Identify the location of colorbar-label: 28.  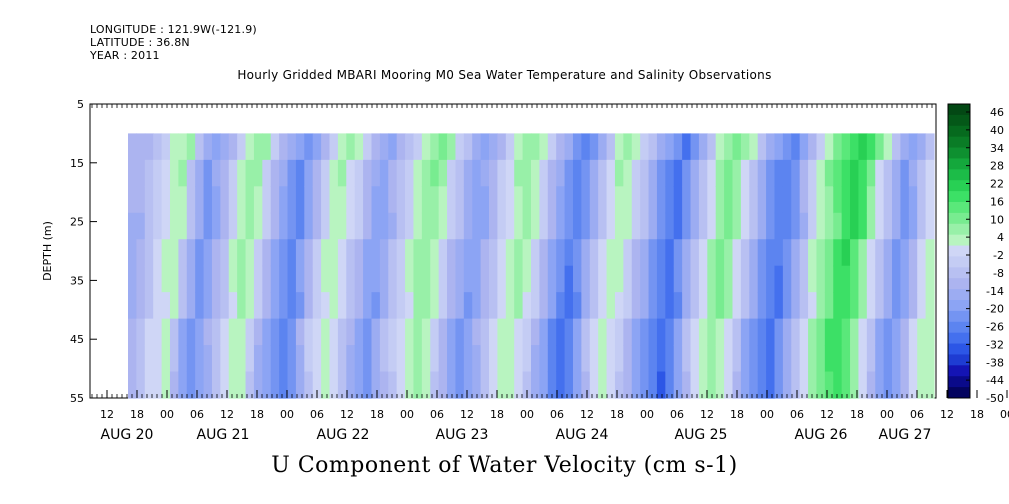
(997, 166).